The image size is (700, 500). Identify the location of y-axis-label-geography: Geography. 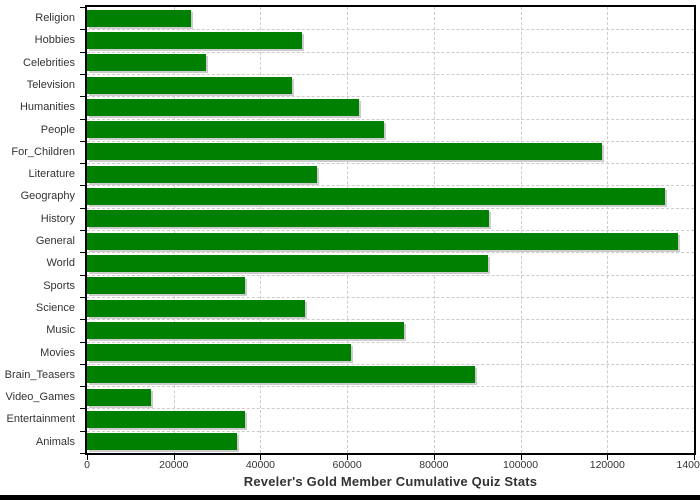
(47, 196).